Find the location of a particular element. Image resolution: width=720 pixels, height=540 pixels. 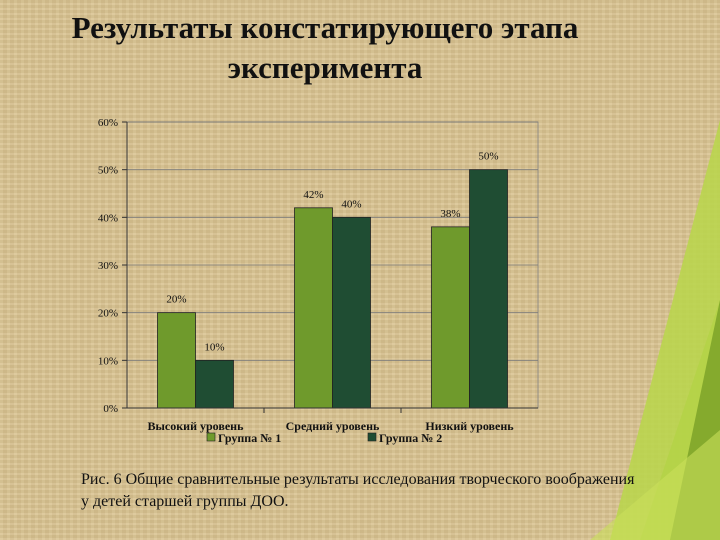

legend-label: Группа № 2 is located at coordinates (410, 438).